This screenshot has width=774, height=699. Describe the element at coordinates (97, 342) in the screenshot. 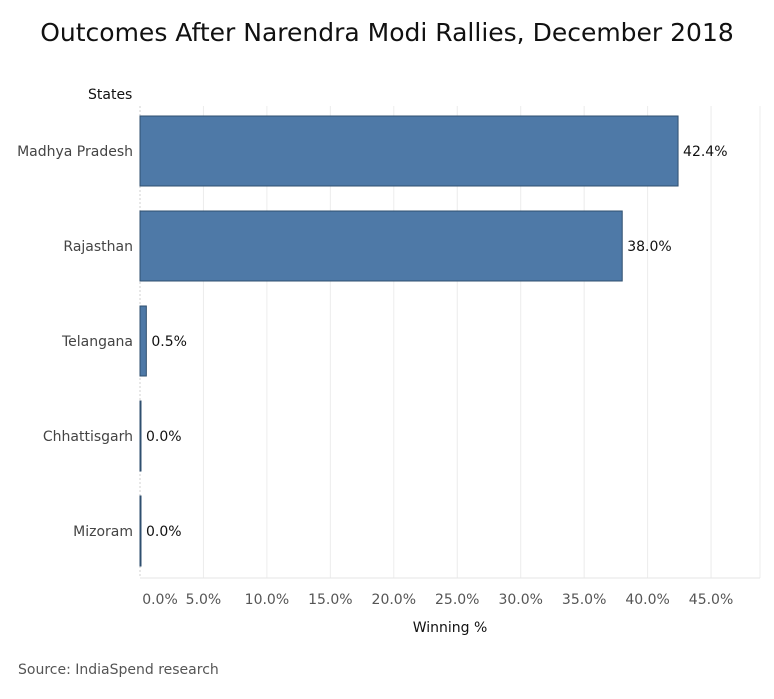

I see `category-label: Telangana` at that location.